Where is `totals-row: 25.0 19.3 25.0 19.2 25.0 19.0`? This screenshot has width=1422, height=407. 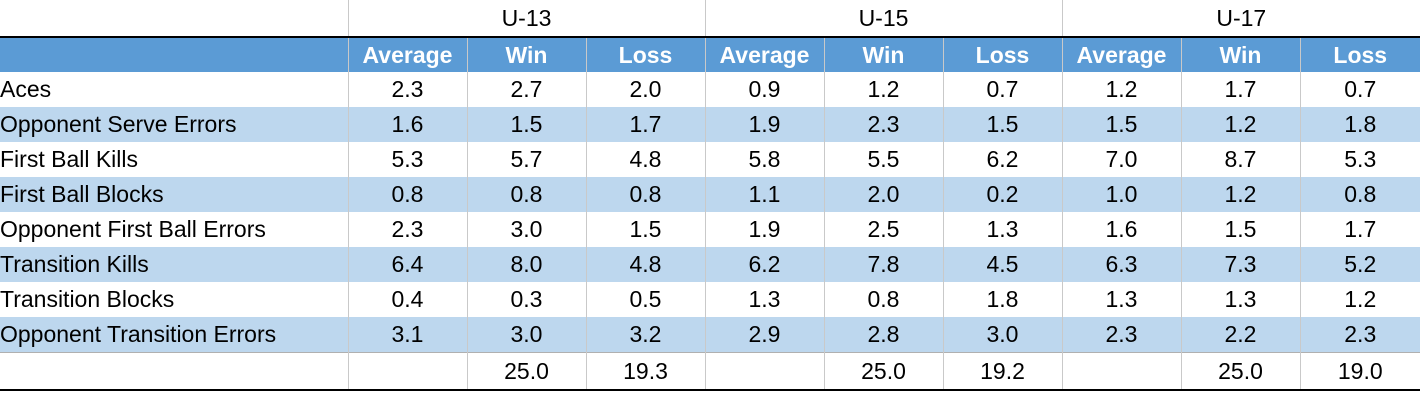
totals-row: 25.0 19.3 25.0 19.2 25.0 19.0 is located at coordinates (710, 371).